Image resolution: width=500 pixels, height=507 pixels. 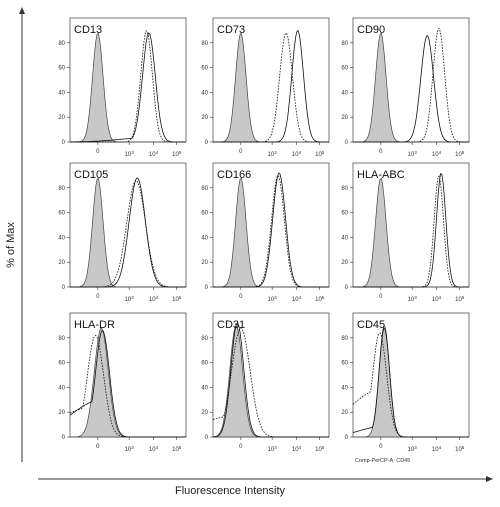 I want to click on x-axis-label: Fluorescence Intensity, so click(x=230, y=491).